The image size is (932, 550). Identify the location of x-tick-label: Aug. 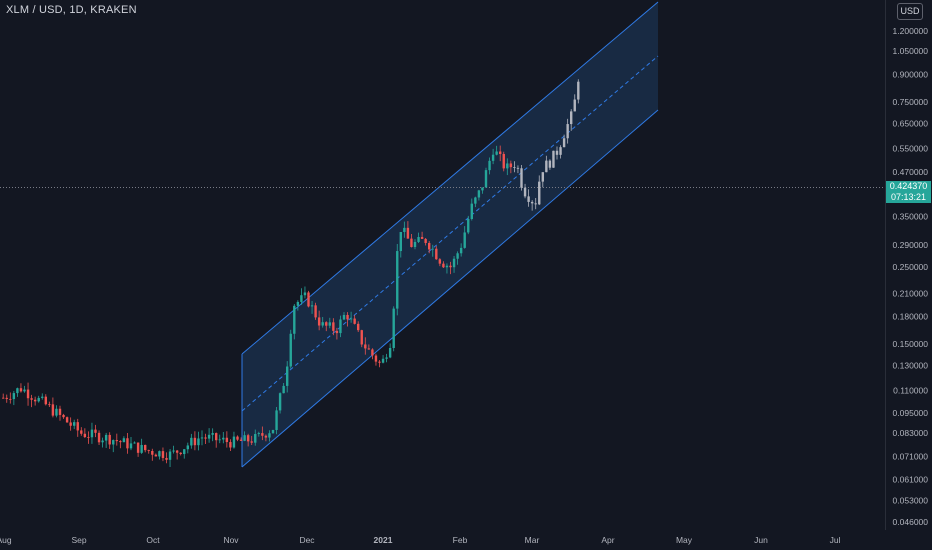
(6, 540).